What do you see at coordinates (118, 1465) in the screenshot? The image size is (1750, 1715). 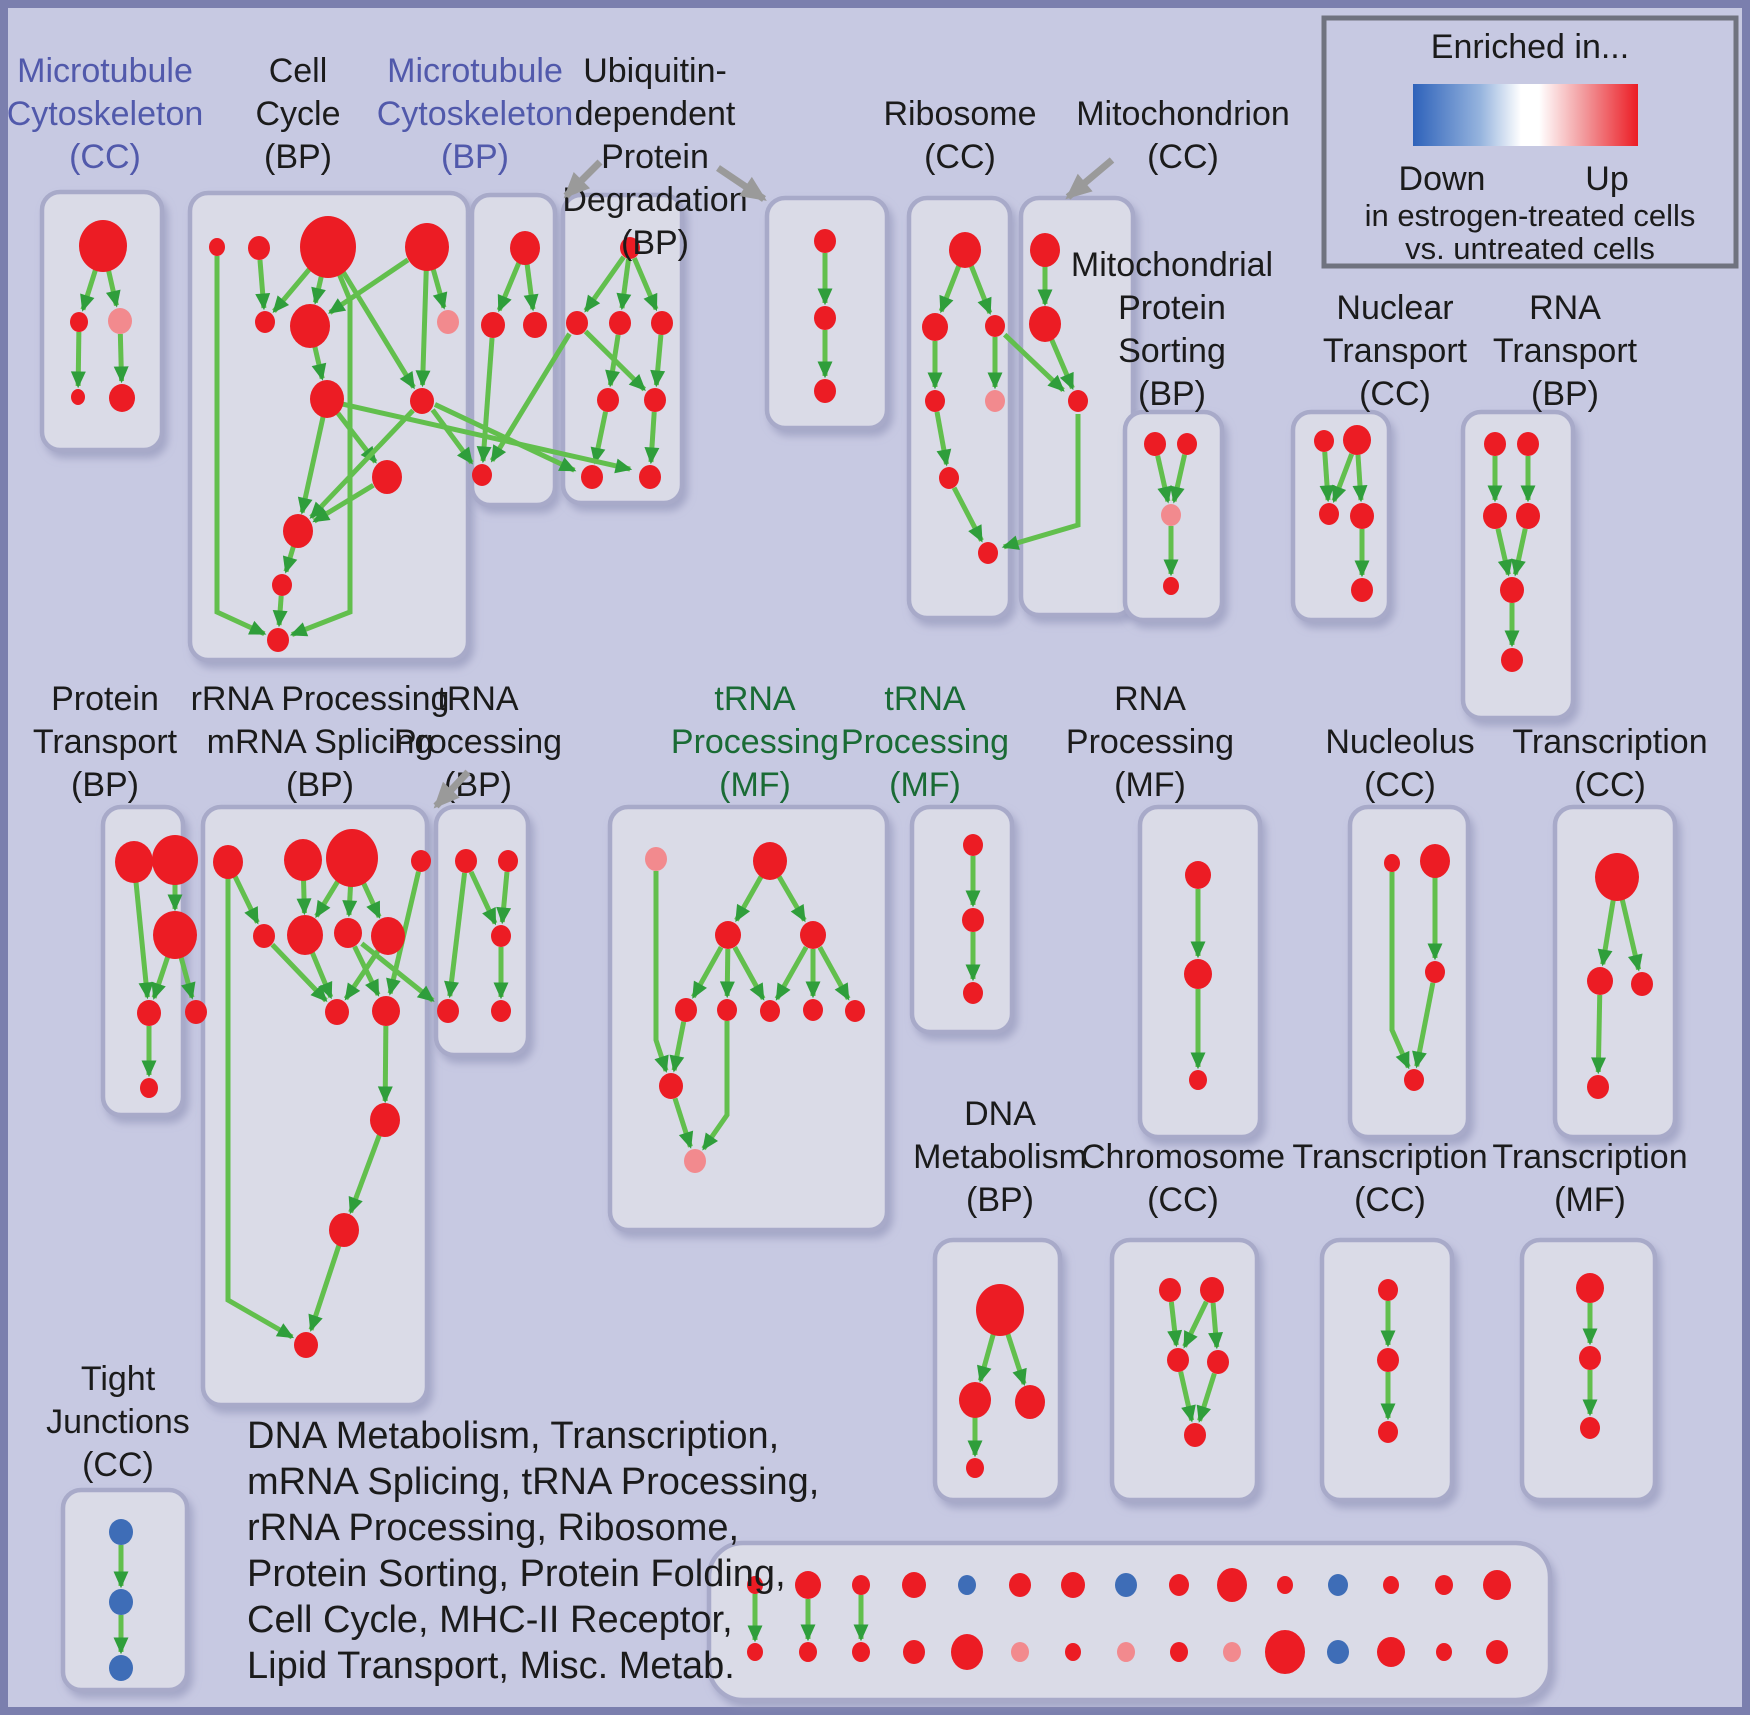 I see `cluster-label-tight-junctions-cc: (CC)` at bounding box center [118, 1465].